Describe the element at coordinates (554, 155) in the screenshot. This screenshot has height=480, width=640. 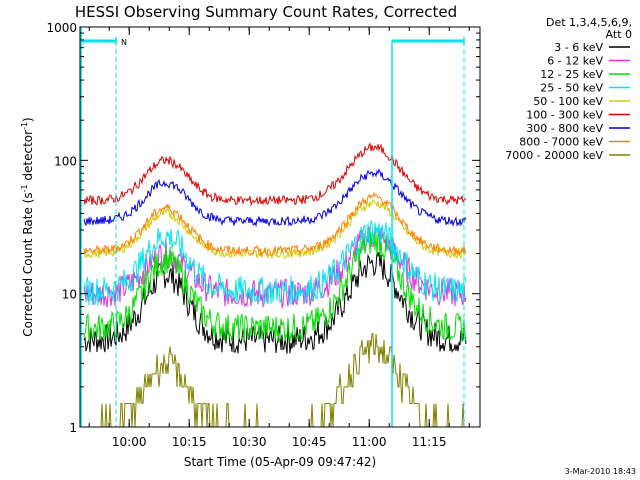
I see `legend-label-8: 7000 - 20000 keV` at that location.